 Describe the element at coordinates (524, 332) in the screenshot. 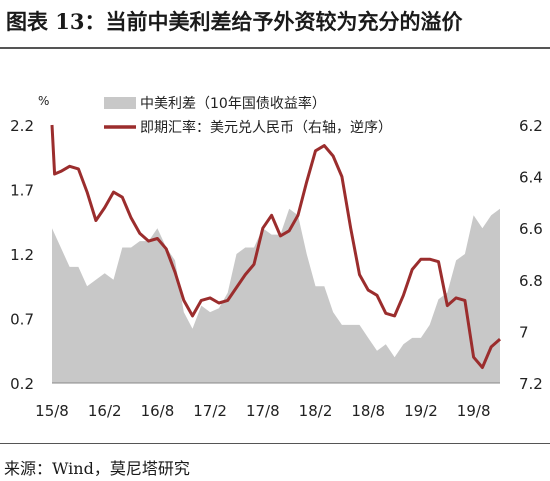

I see `right-tick-label: 7` at that location.